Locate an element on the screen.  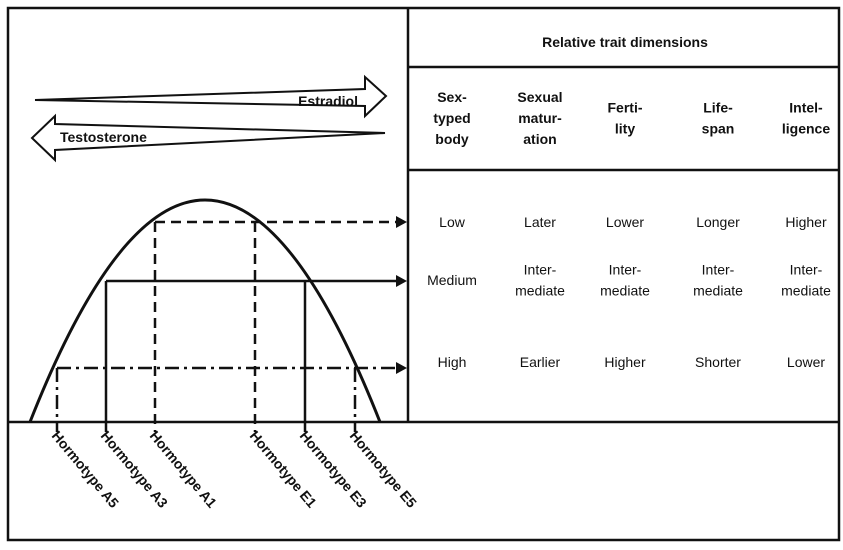
column-header: span is located at coordinates (718, 129).